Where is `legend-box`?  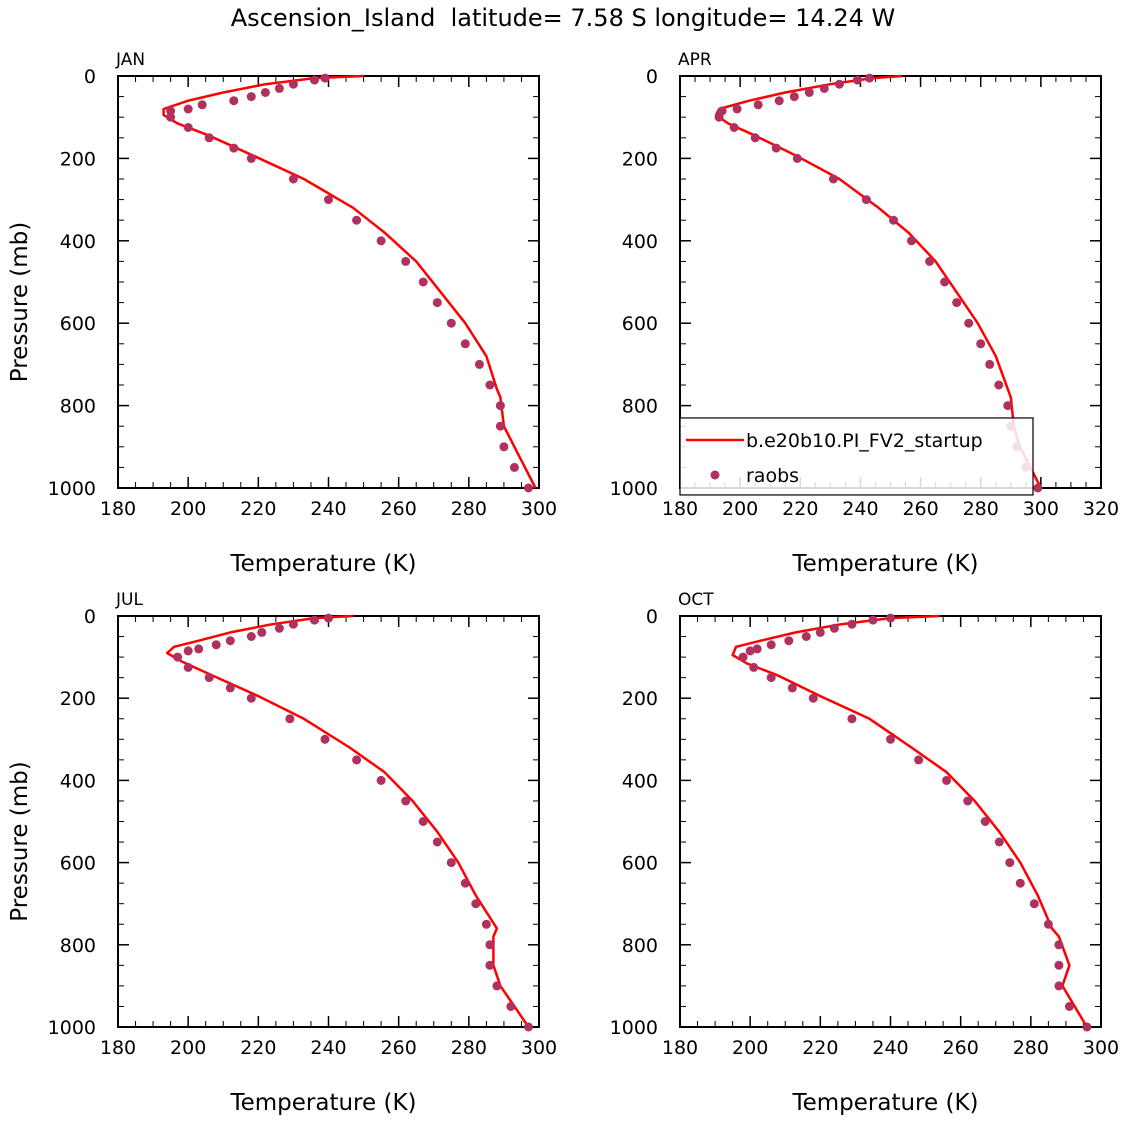
legend-box is located at coordinates (856, 456).